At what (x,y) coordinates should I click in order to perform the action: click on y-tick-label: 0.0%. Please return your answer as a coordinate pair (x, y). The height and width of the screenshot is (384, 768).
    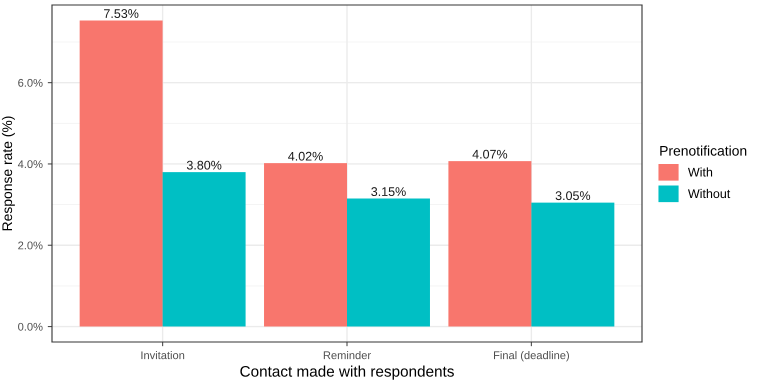
    Looking at the image, I should click on (30, 326).